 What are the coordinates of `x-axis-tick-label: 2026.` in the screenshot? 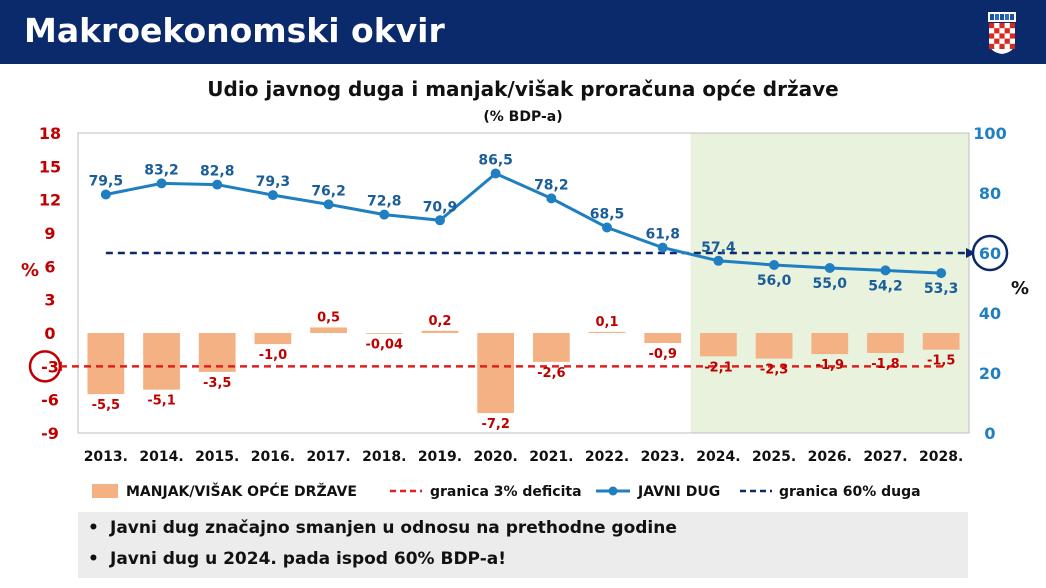 It's located at (830, 457).